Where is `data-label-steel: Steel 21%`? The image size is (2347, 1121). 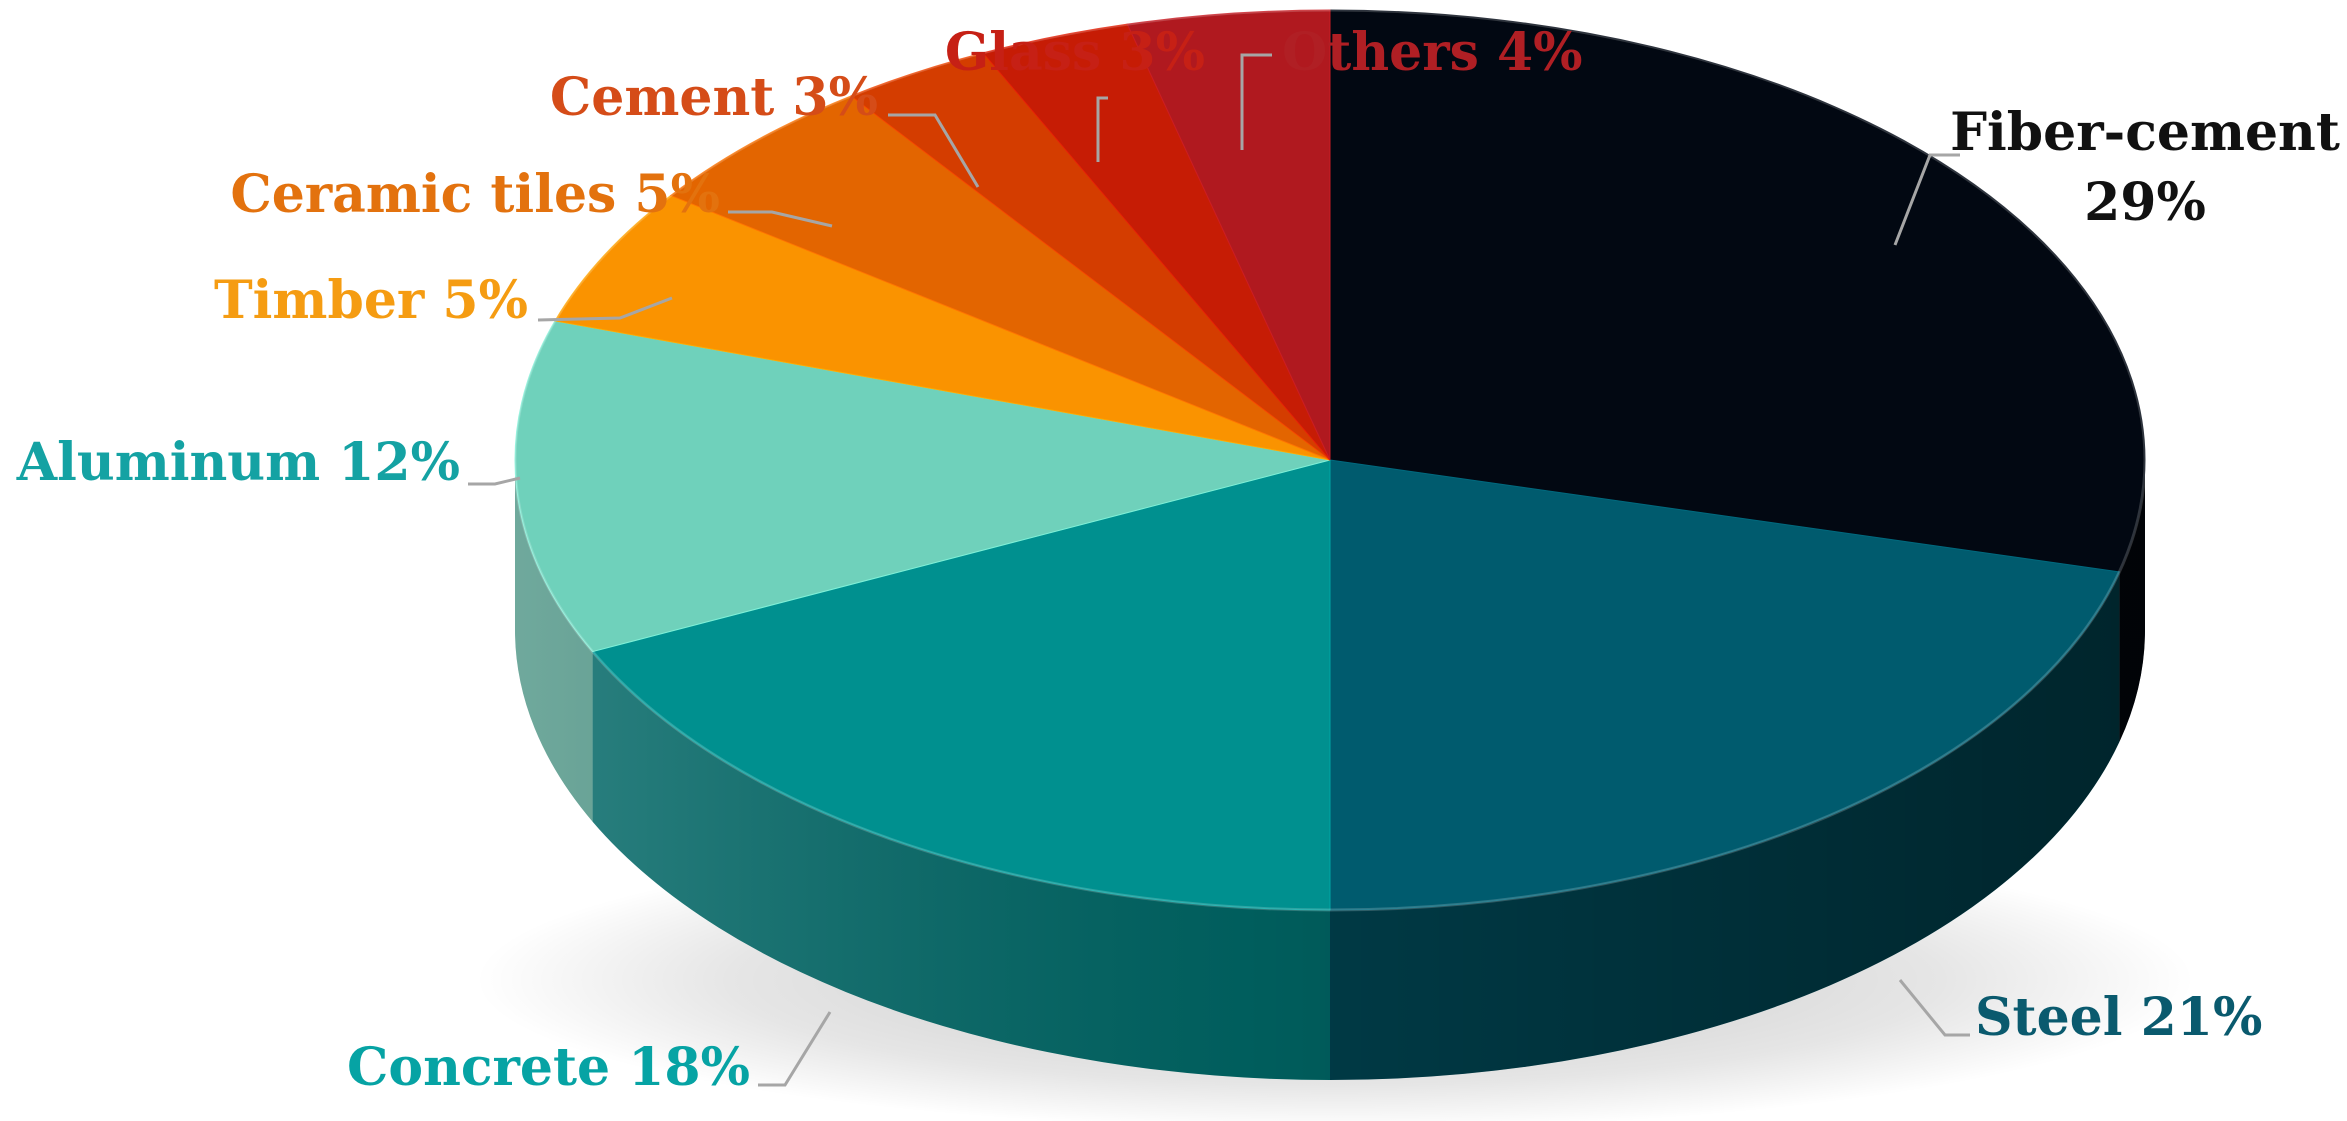
data-label-steel: Steel 21% is located at coordinates (2118, 1017).